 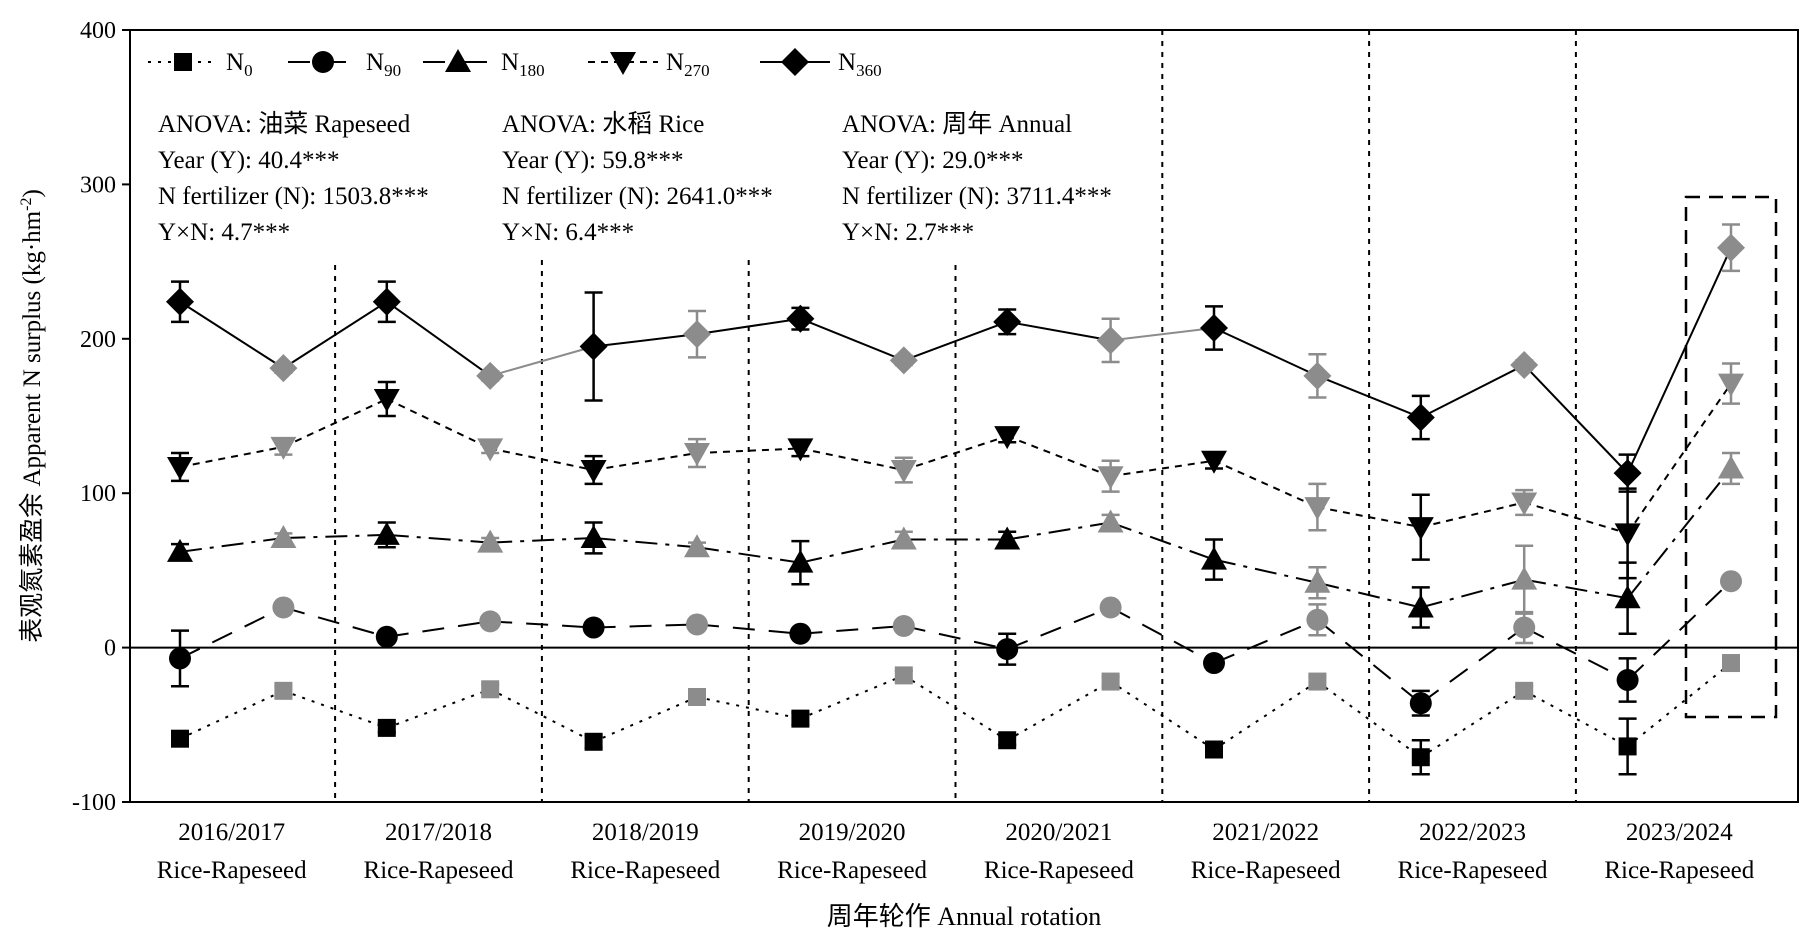 What do you see at coordinates (438, 832) in the screenshot?
I see `x-period-year: 2017/2018` at bounding box center [438, 832].